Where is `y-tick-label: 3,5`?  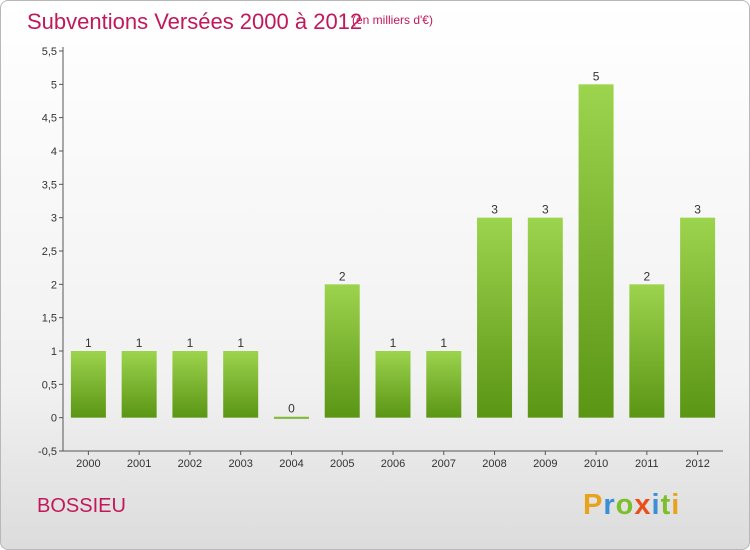
y-tick-label: 3,5 is located at coordinates (49, 185).